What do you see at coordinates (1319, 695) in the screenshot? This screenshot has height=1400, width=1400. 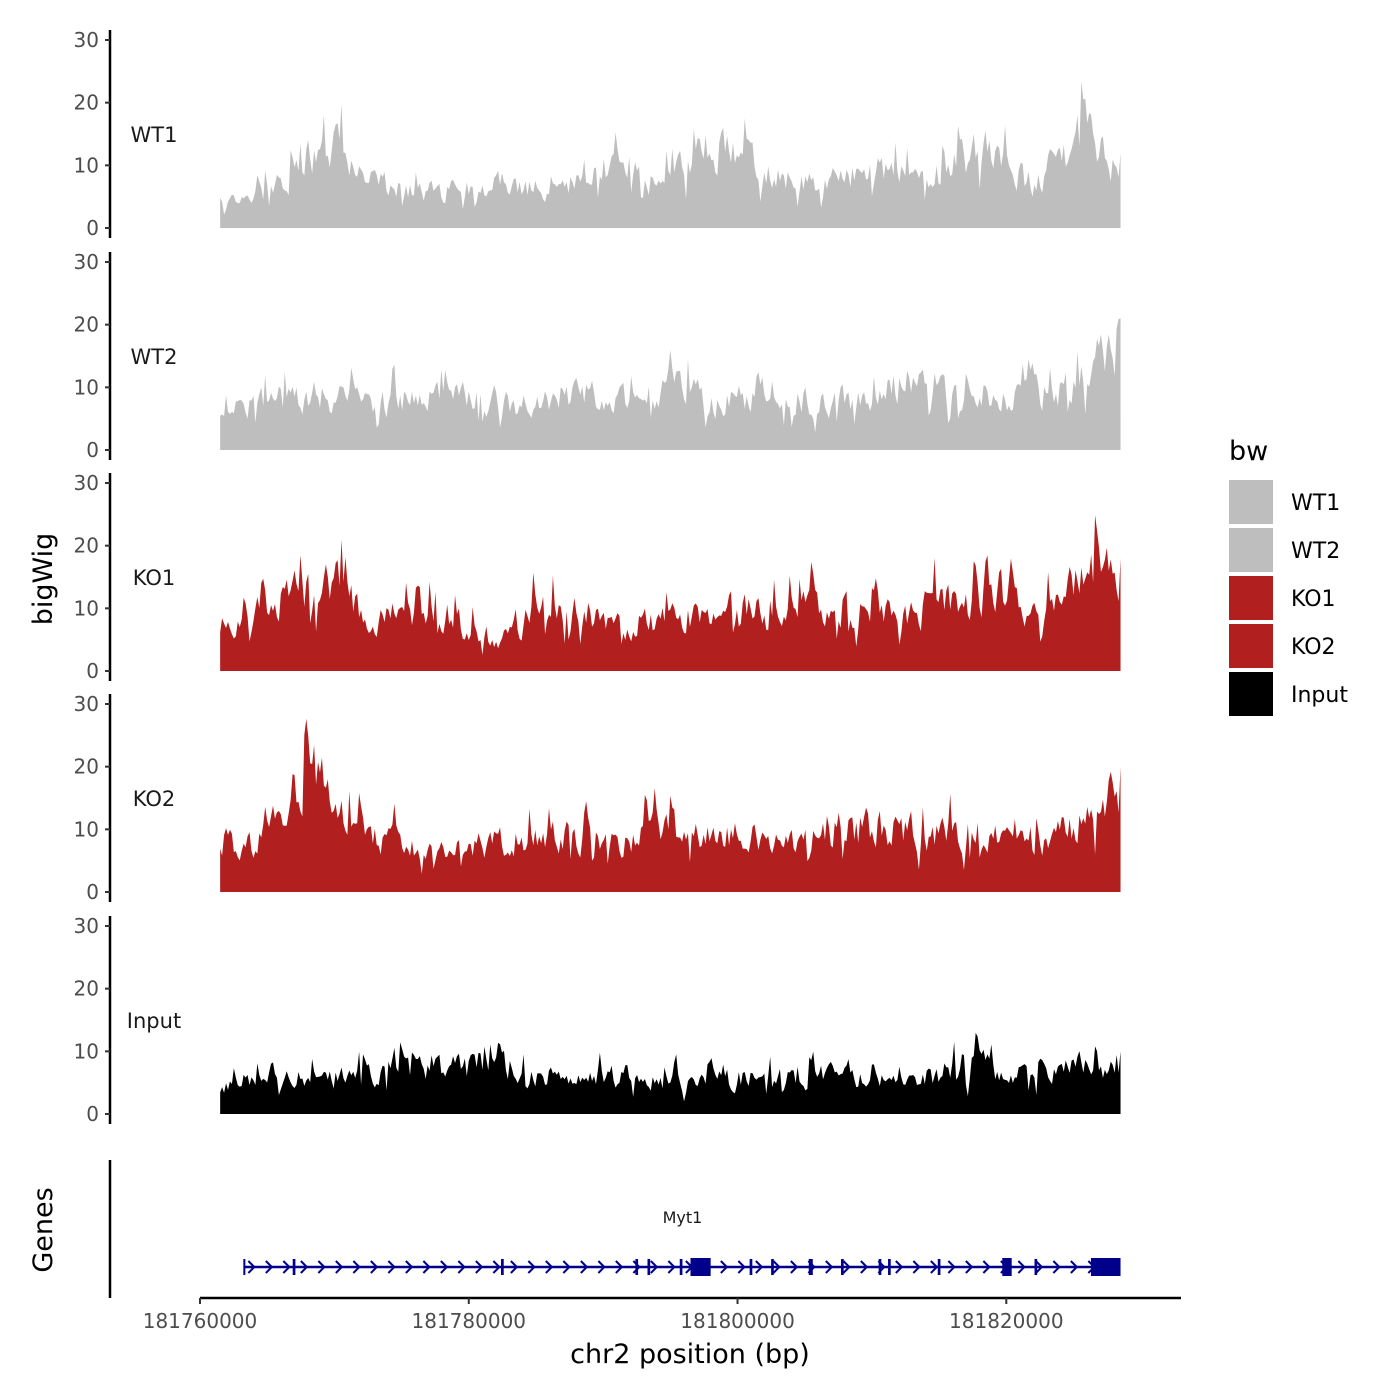 I see `legend-label-input: Input` at bounding box center [1319, 695].